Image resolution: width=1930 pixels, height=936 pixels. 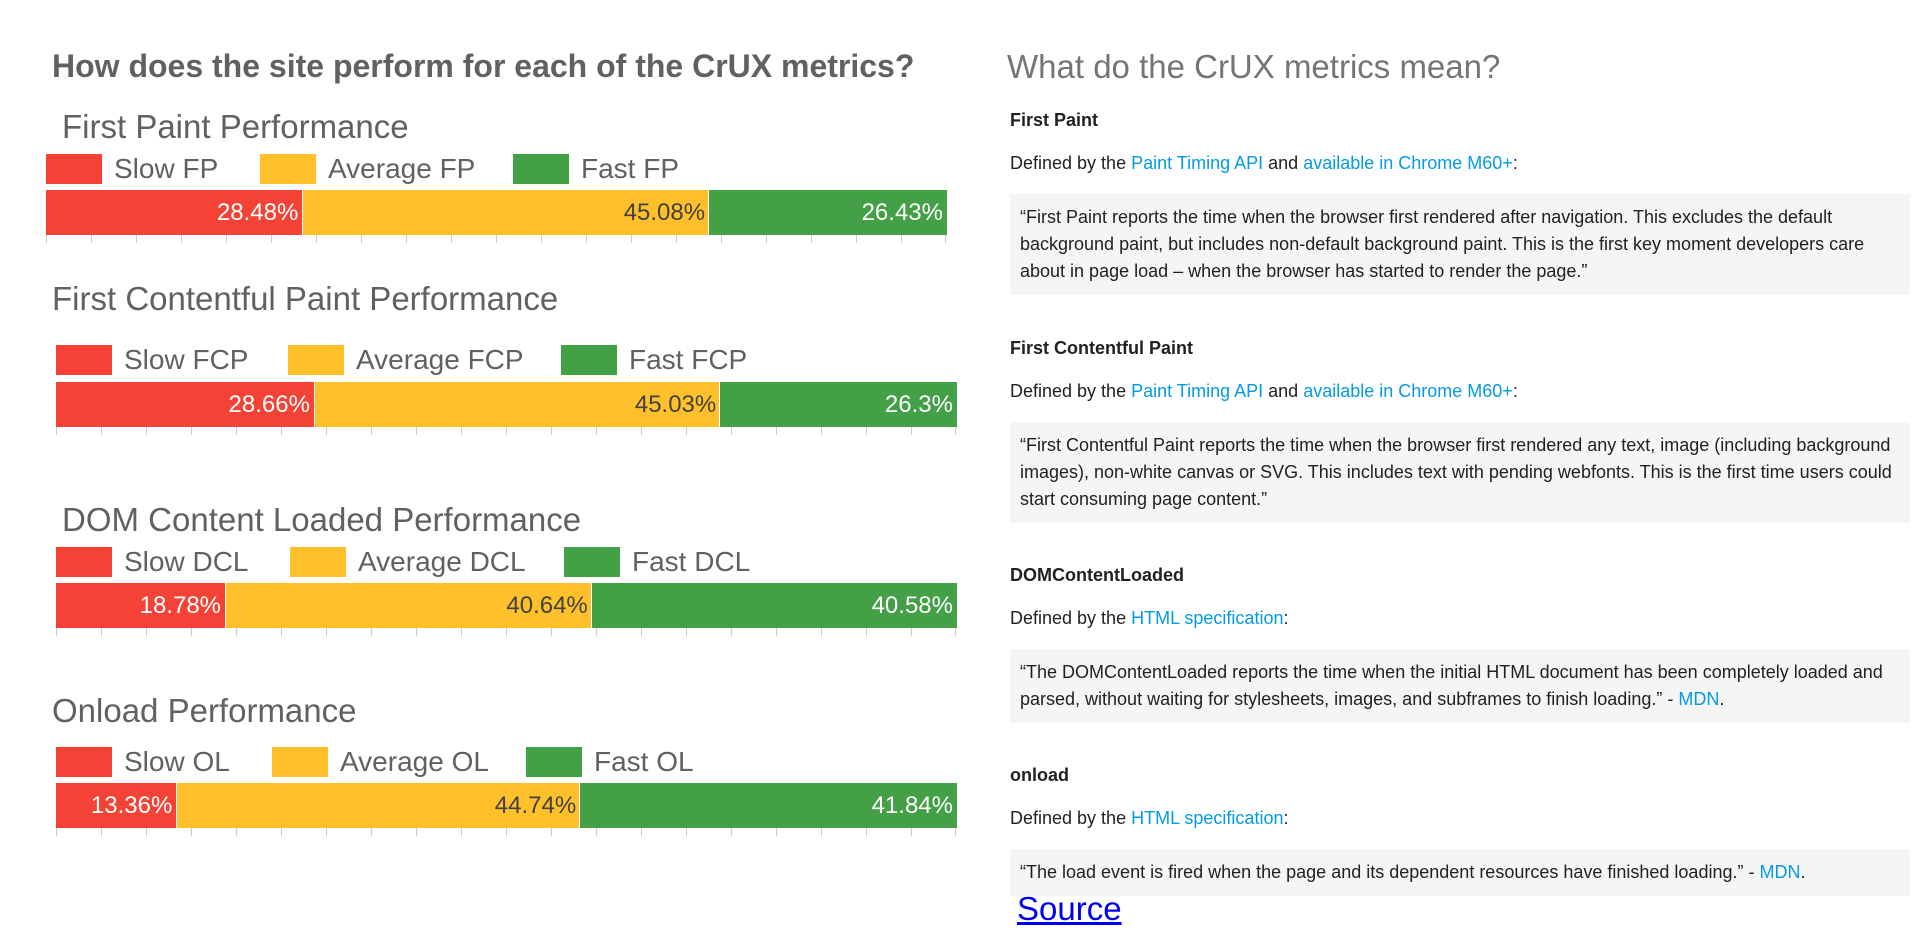 I want to click on legend-label-slow: Slow DCL, so click(x=186, y=561).